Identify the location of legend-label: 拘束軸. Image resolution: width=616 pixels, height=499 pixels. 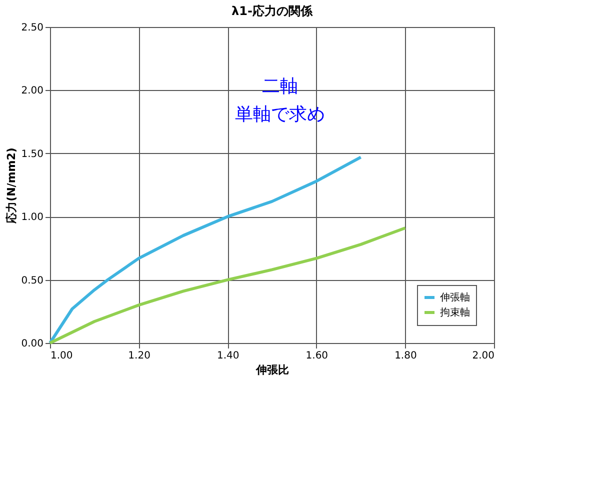
(455, 312).